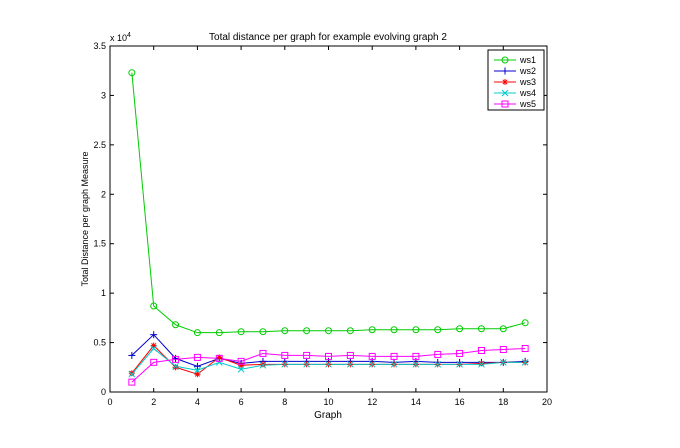 The width and height of the screenshot is (680, 448). Describe the element at coordinates (85, 218) in the screenshot. I see `y-axis-label: Total Distance per graph Measure` at that location.